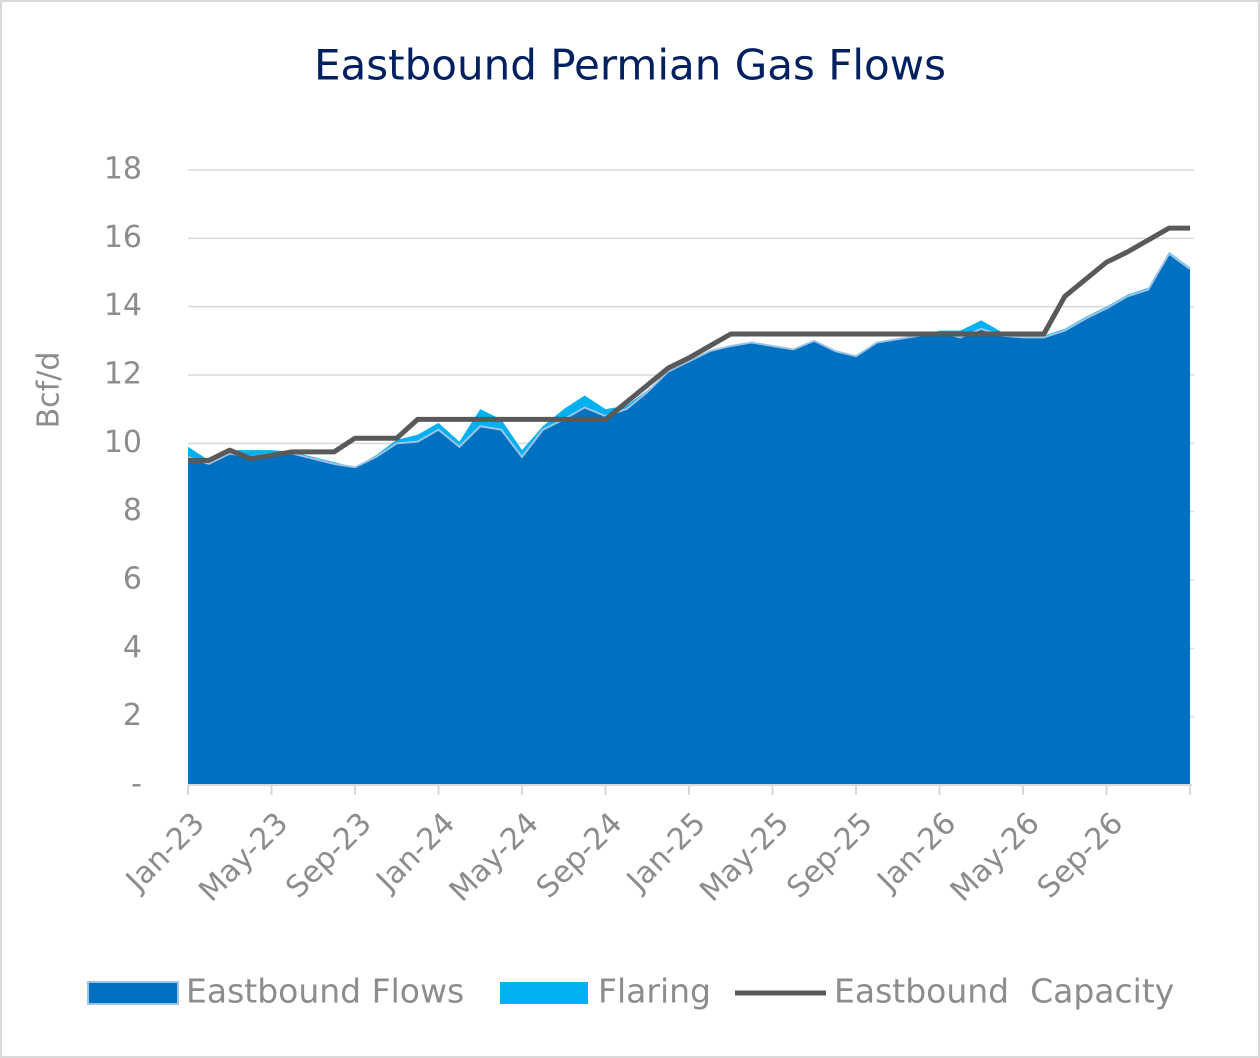 Image resolution: width=1260 pixels, height=1058 pixels. I want to click on legend-label: Eastbound Flows, so click(325, 991).